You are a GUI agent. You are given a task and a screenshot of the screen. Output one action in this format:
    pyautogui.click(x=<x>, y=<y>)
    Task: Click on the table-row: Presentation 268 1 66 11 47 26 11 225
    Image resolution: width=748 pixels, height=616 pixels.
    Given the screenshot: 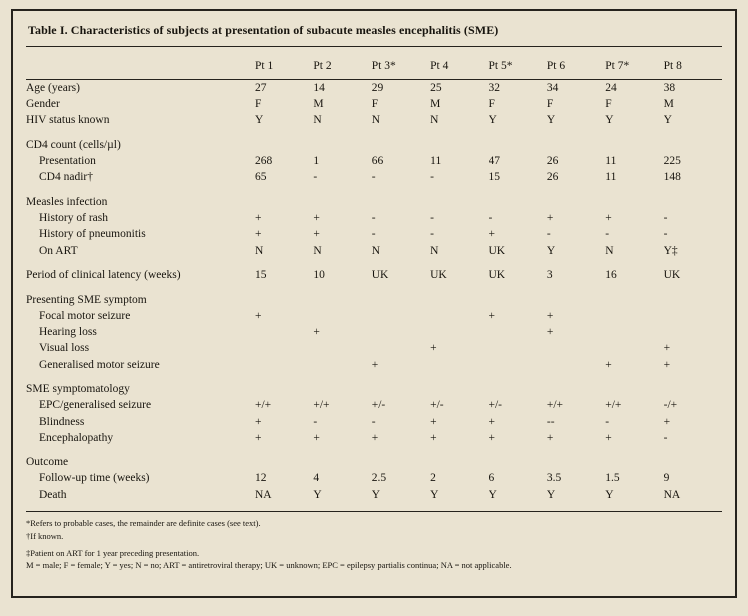 What is the action you would take?
    pyautogui.click(x=374, y=161)
    